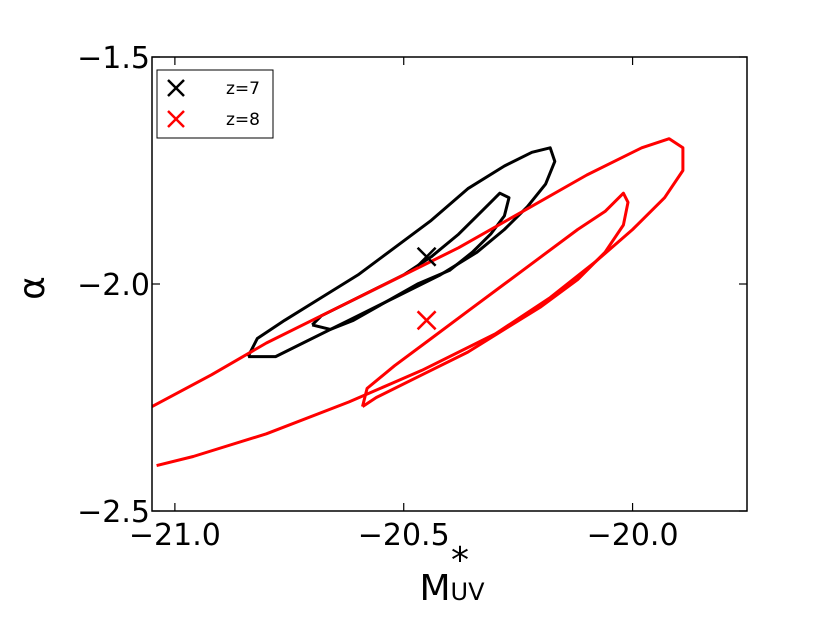 The height and width of the screenshot is (623, 830). Describe the element at coordinates (113, 285) in the screenshot. I see `y-tick-label: −2.0` at that location.